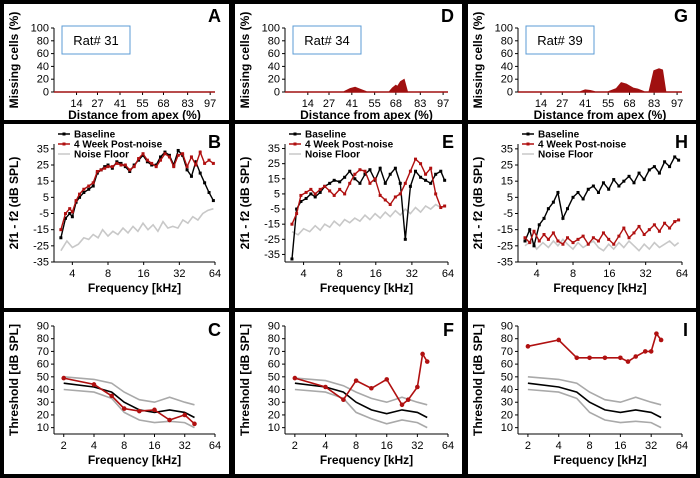 Image resolution: width=700 pixels, height=478 pixels. What do you see at coordinates (349, 145) in the screenshot?
I see `legend-label: 4 Week Post-noise` at bounding box center [349, 145].